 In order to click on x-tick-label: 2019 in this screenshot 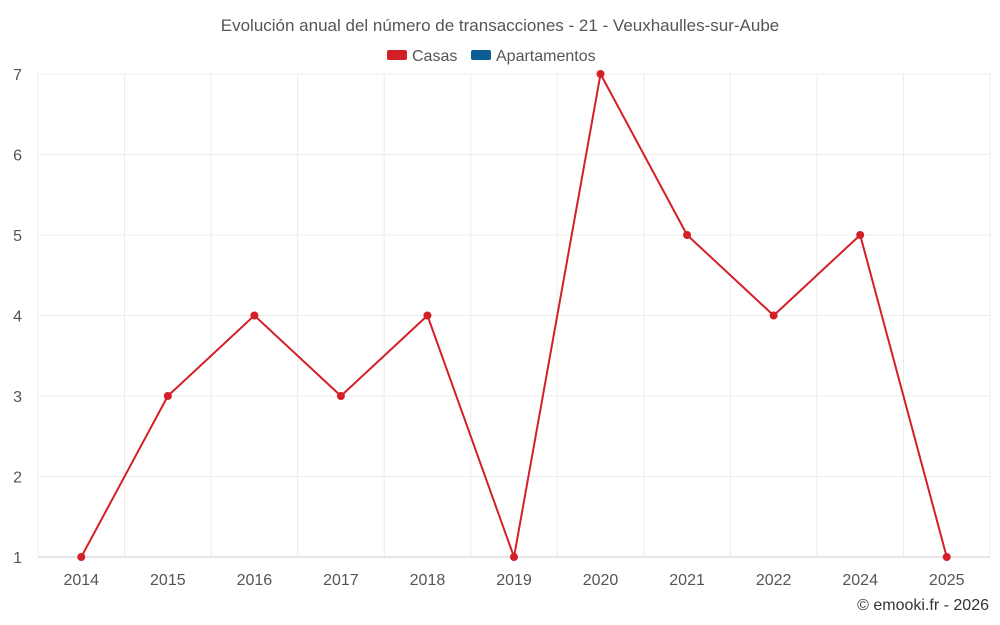, I will do `click(514, 580)`.